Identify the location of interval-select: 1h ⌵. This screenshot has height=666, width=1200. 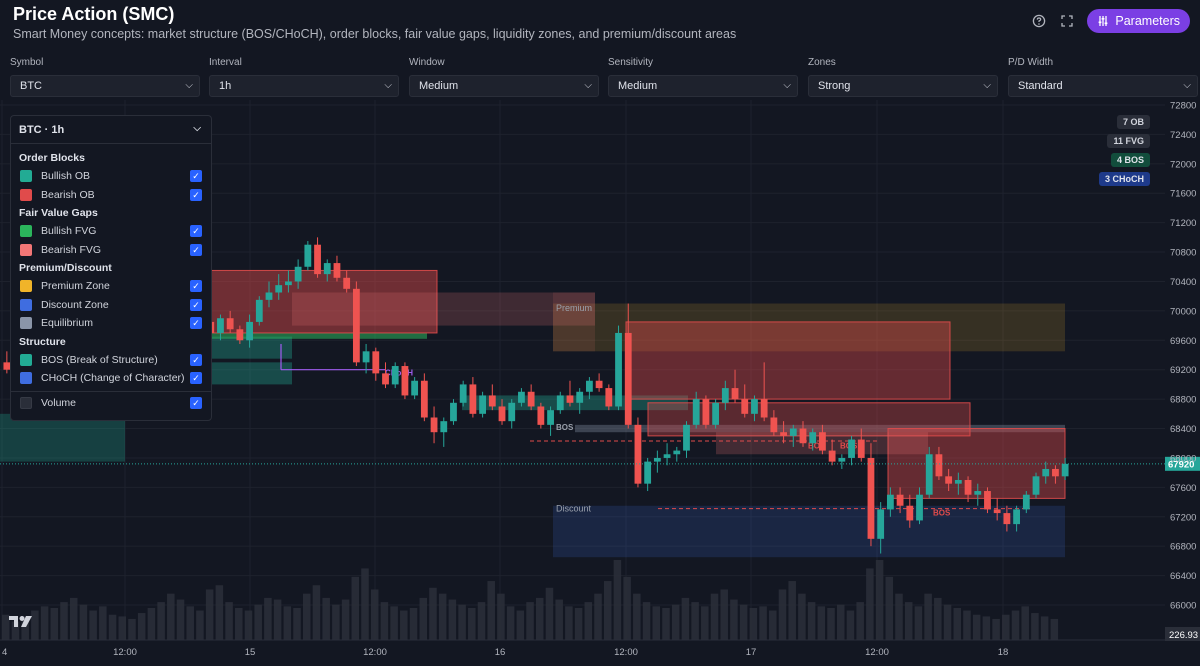
(304, 86).